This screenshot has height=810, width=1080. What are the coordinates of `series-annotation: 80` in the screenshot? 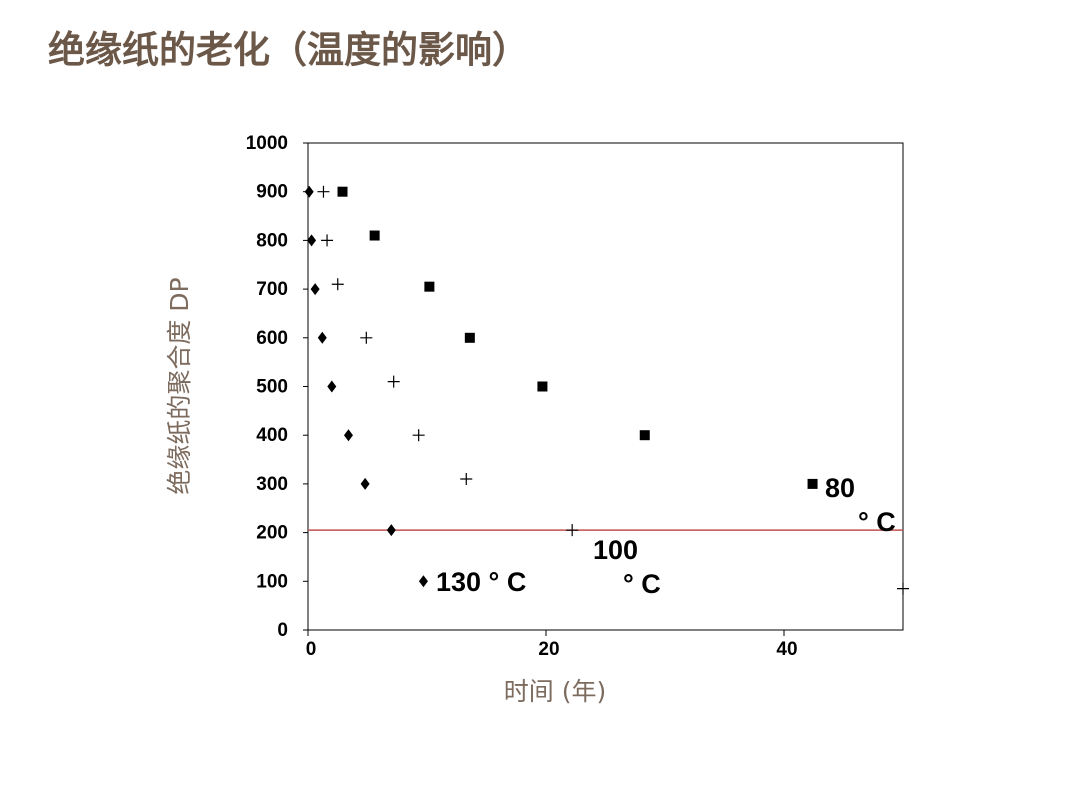 It's located at (840, 488).